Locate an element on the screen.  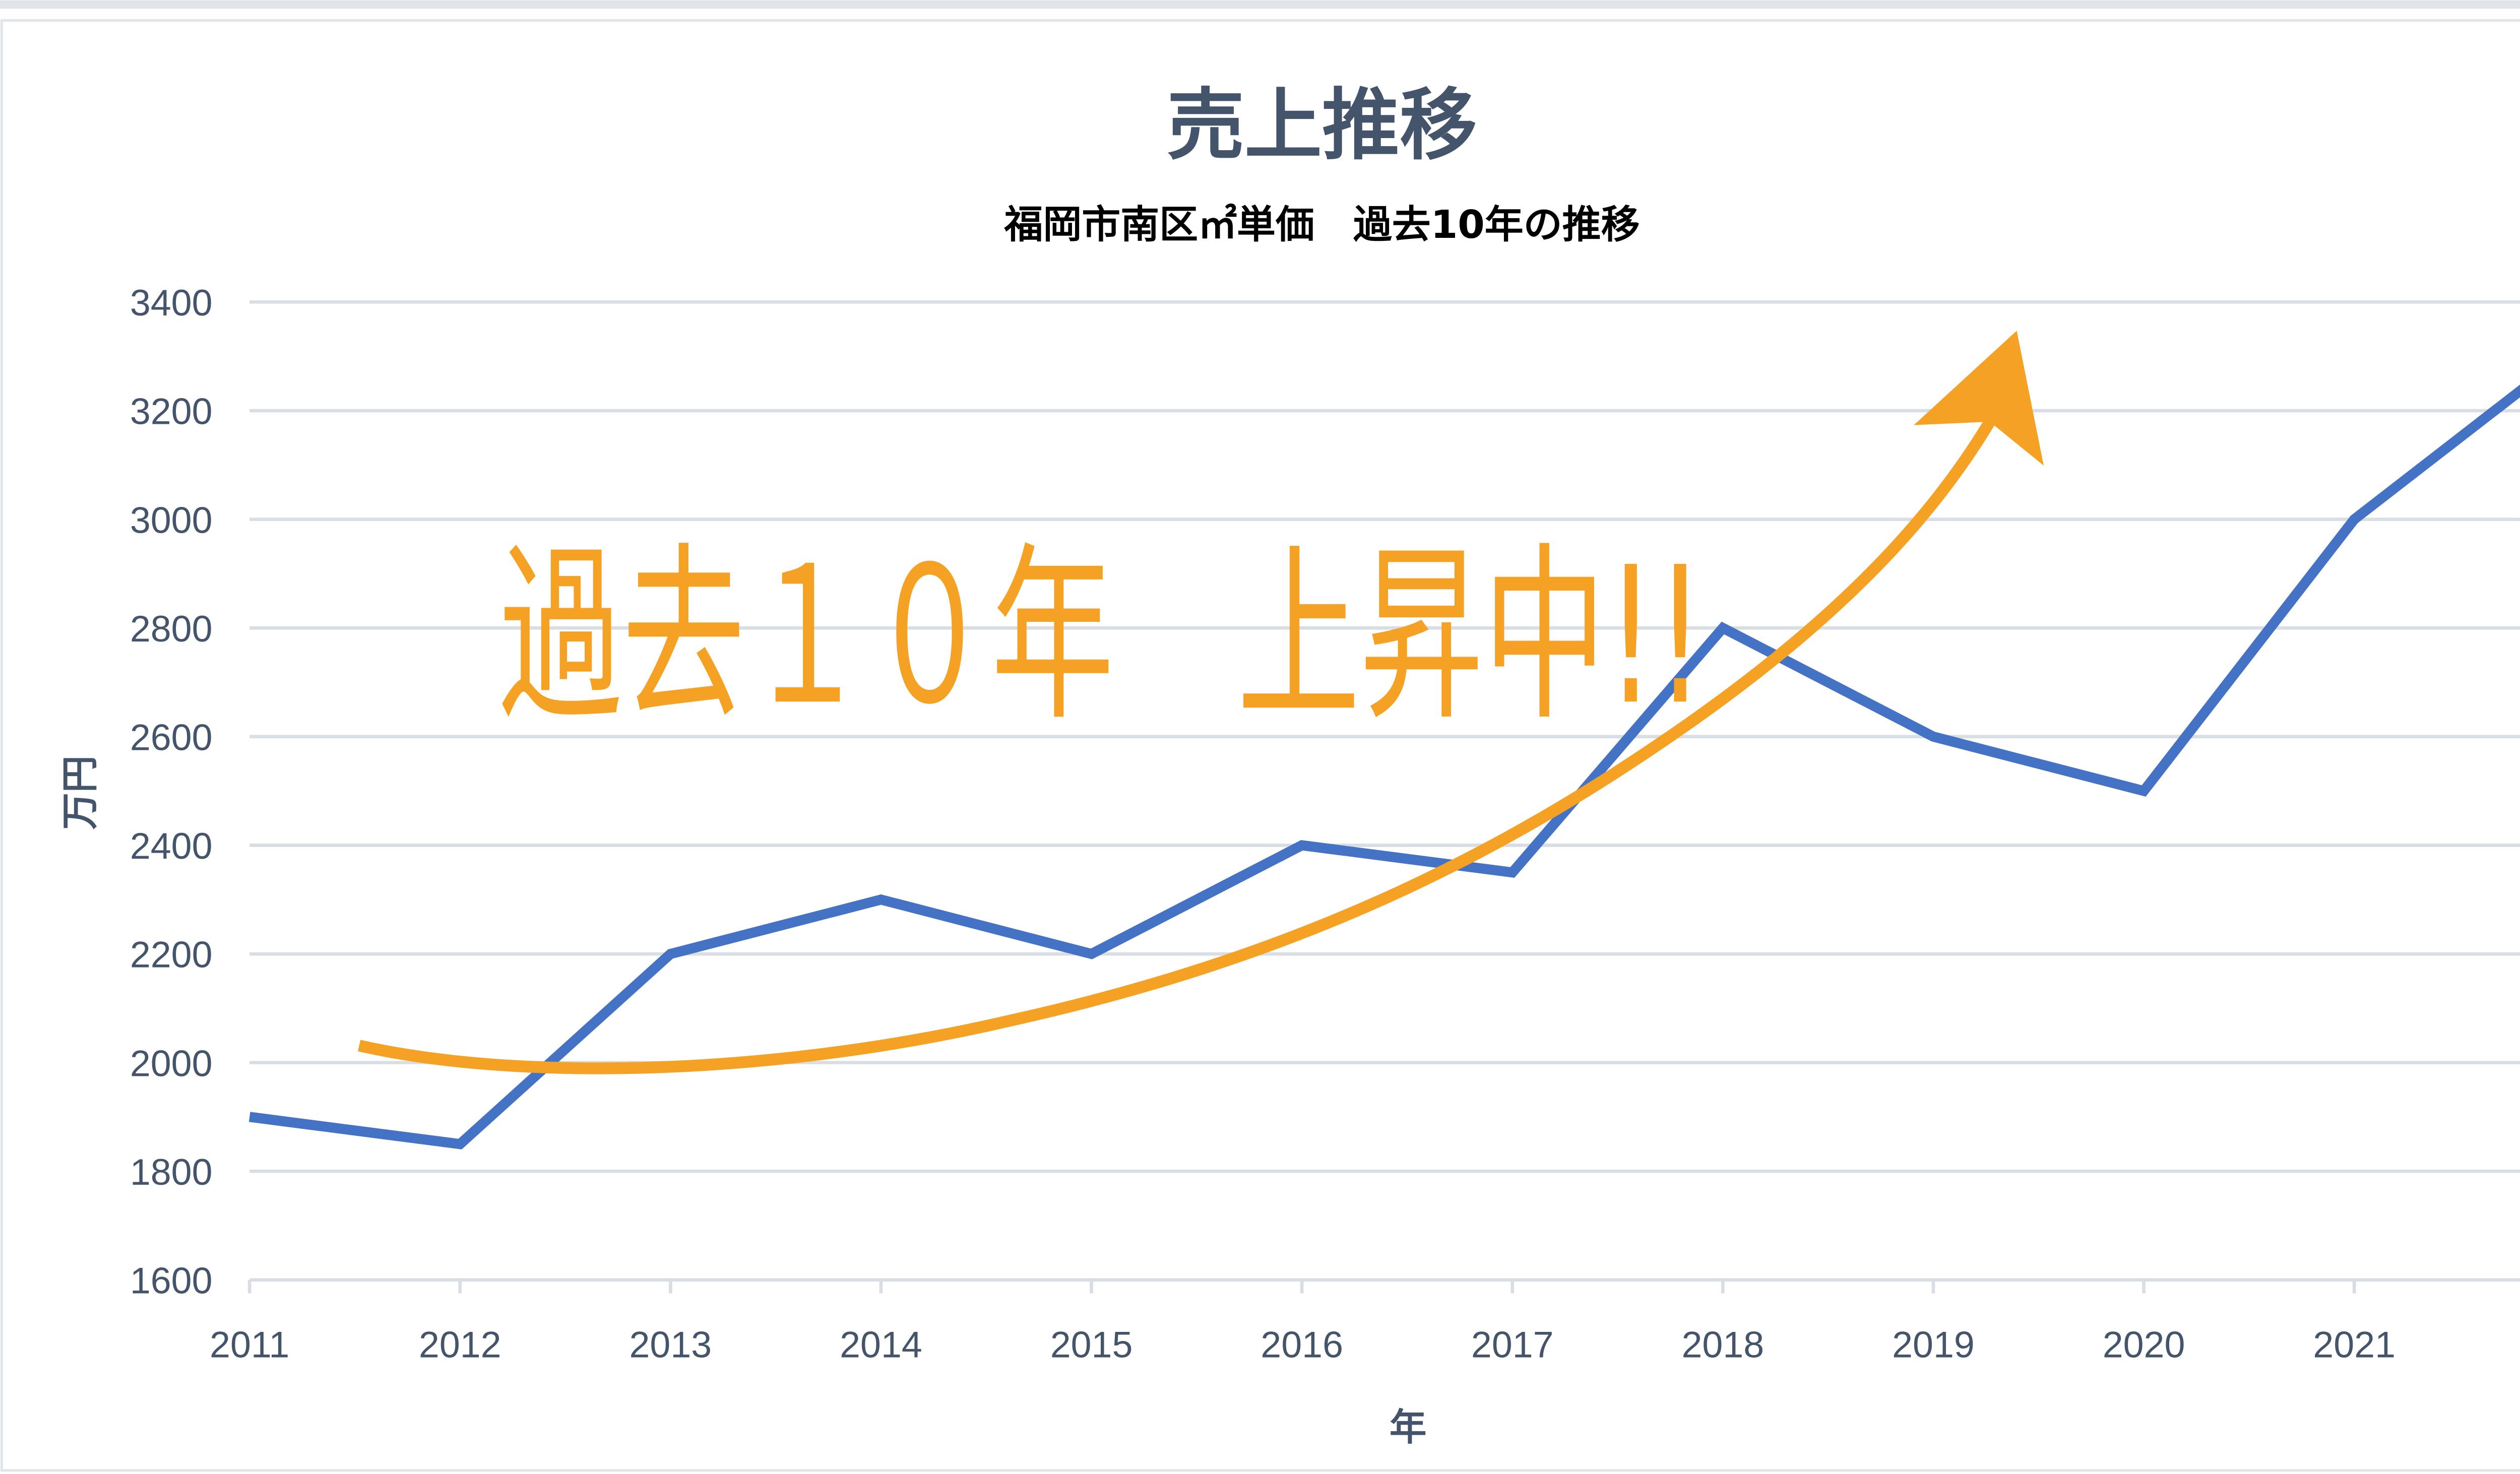
x-tick-label: 2021 is located at coordinates (2354, 1345).